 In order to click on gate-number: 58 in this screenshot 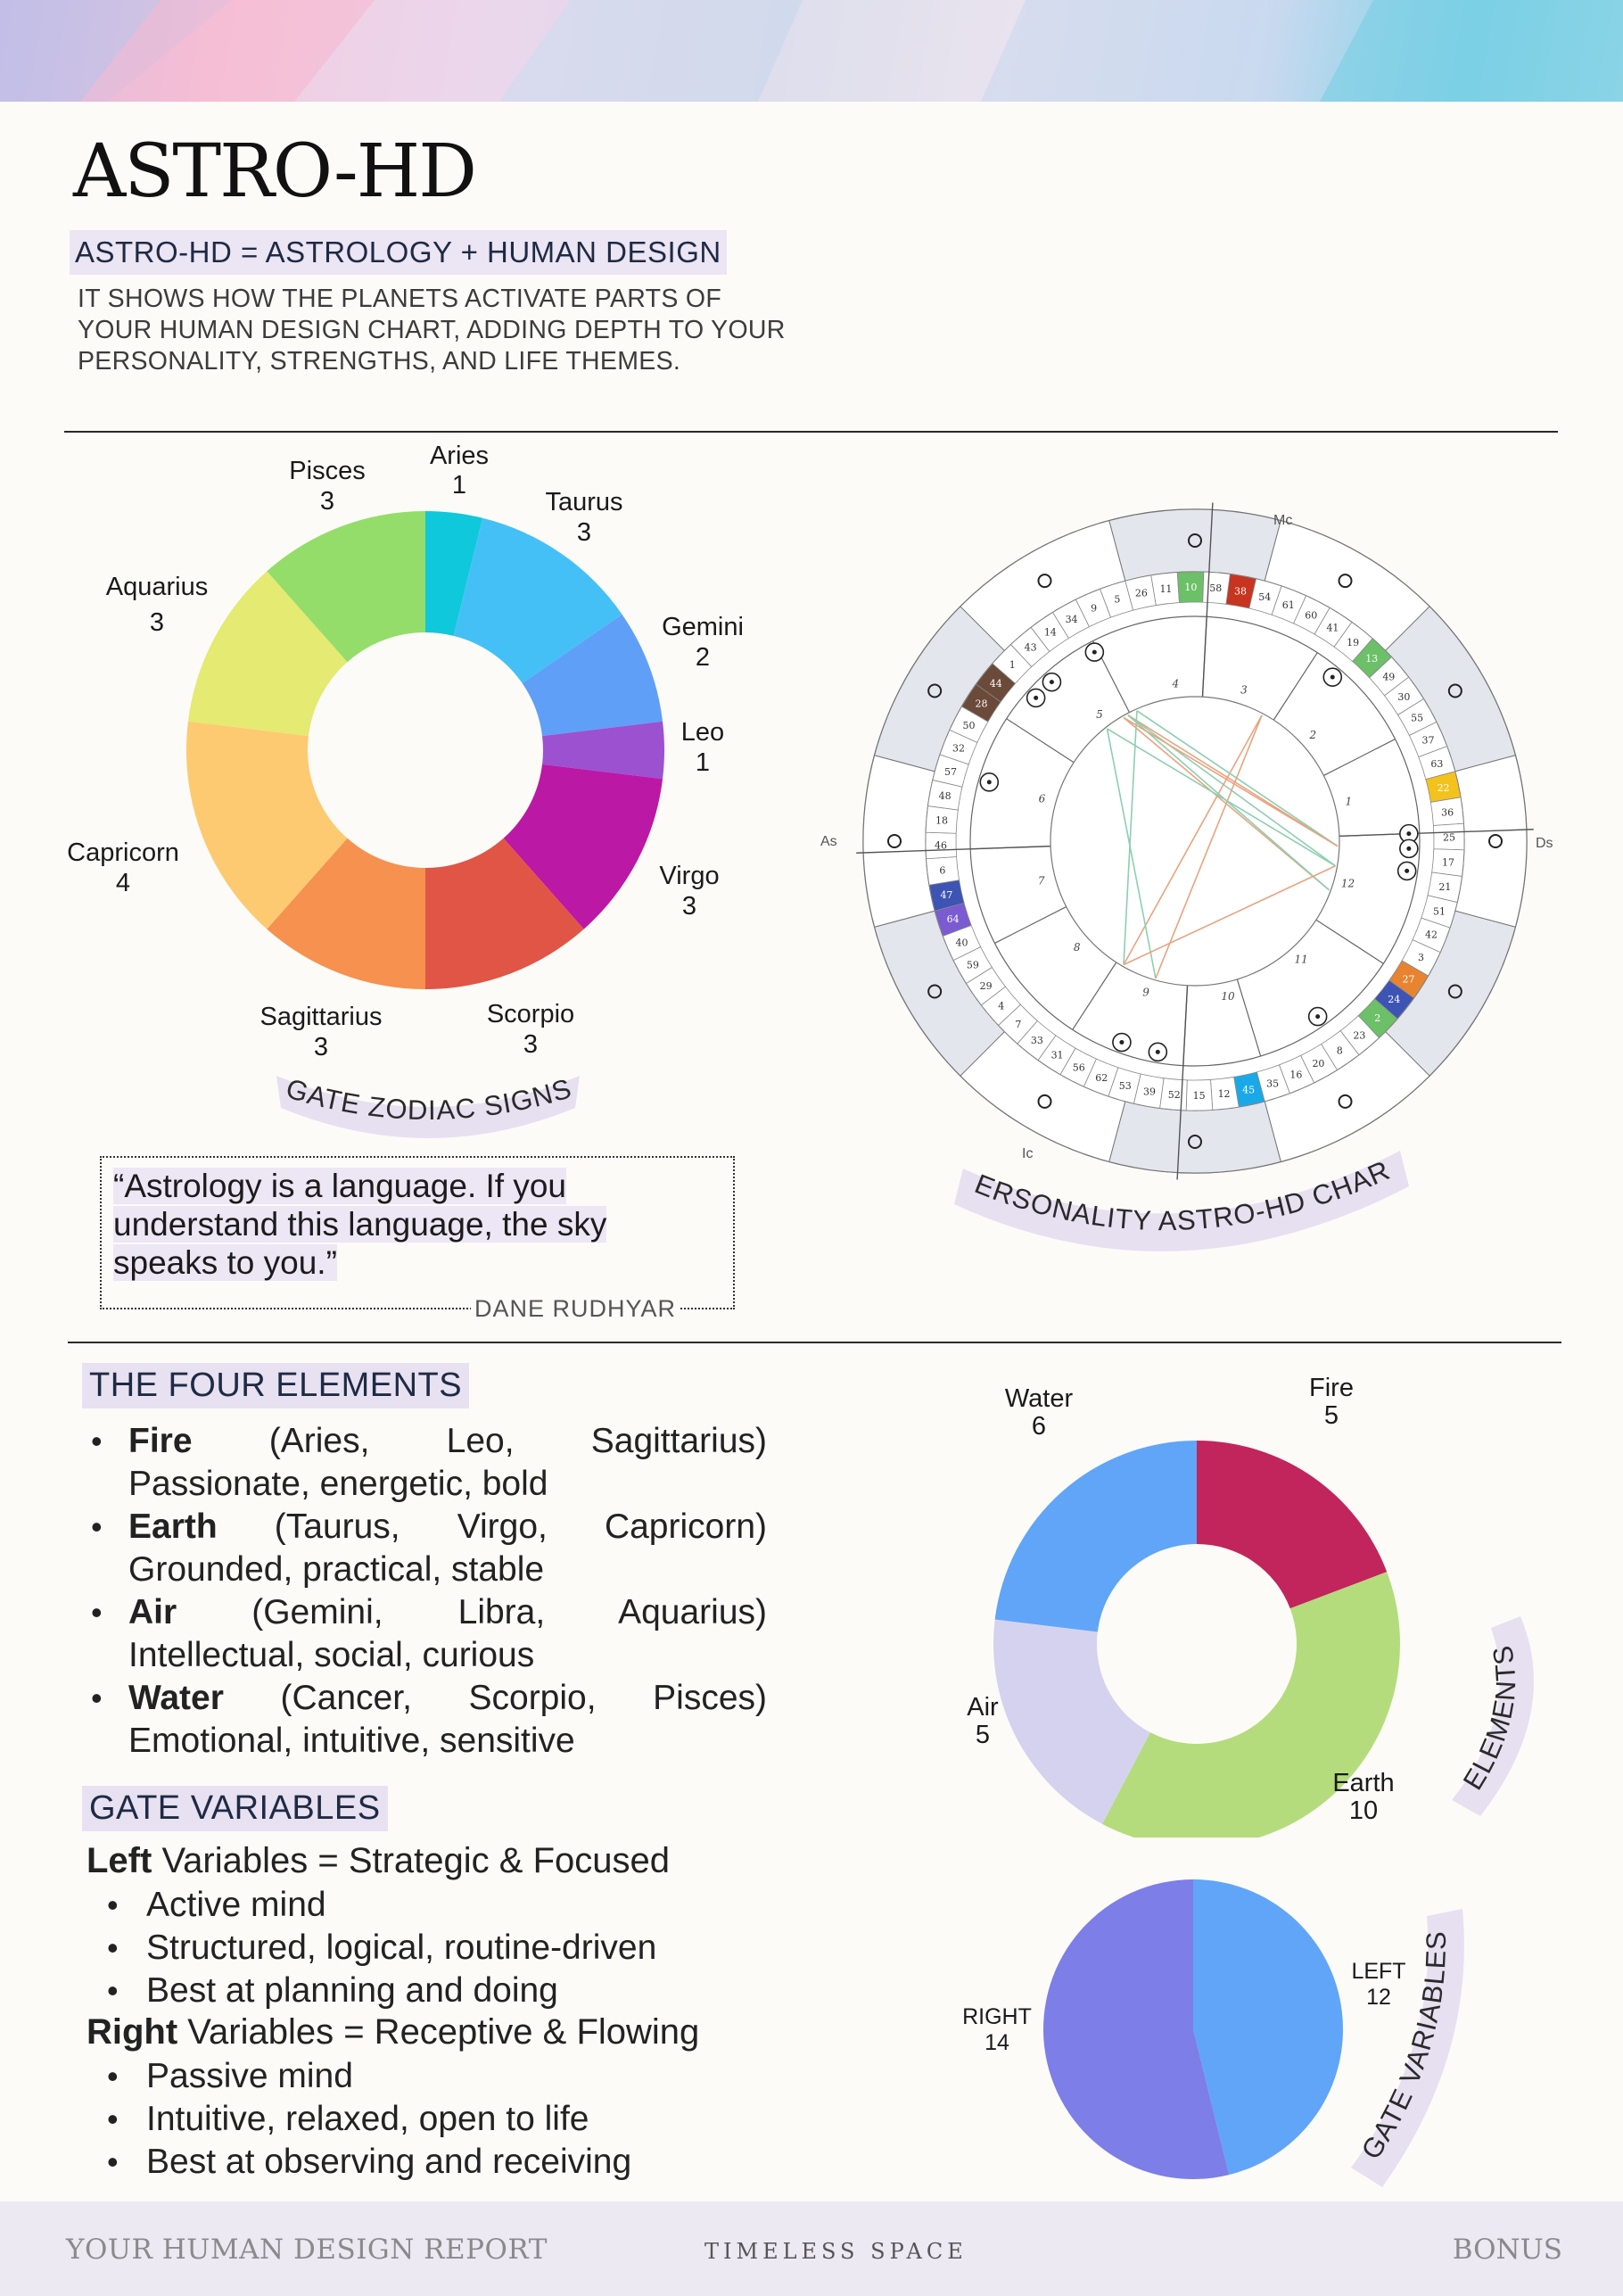, I will do `click(1216, 588)`.